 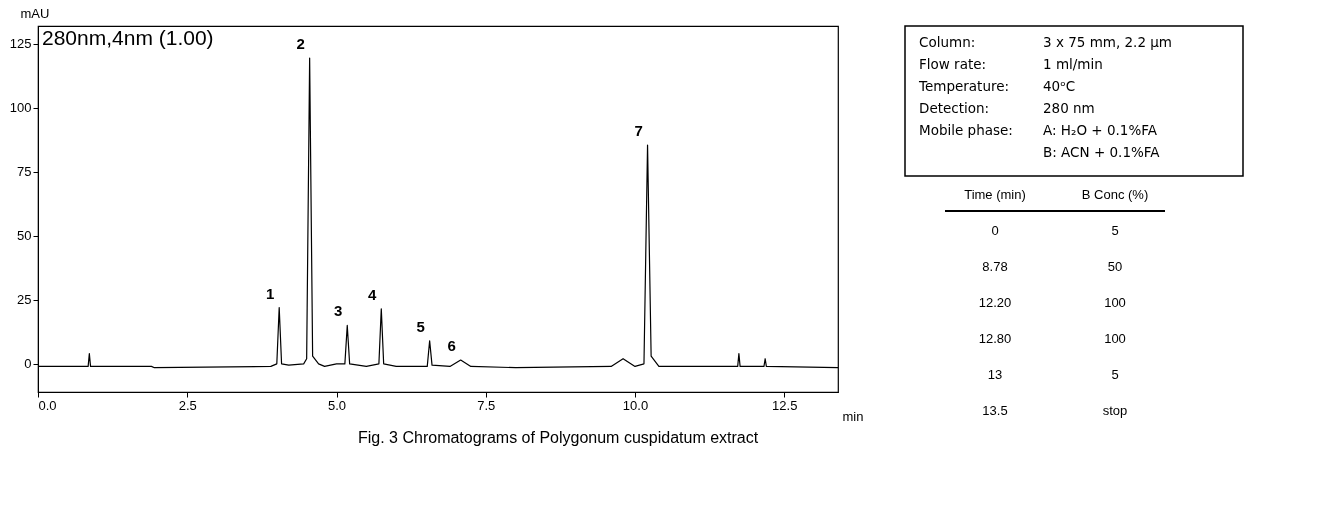 What do you see at coordinates (24, 172) in the screenshot?
I see `y-tick-label: 75` at bounding box center [24, 172].